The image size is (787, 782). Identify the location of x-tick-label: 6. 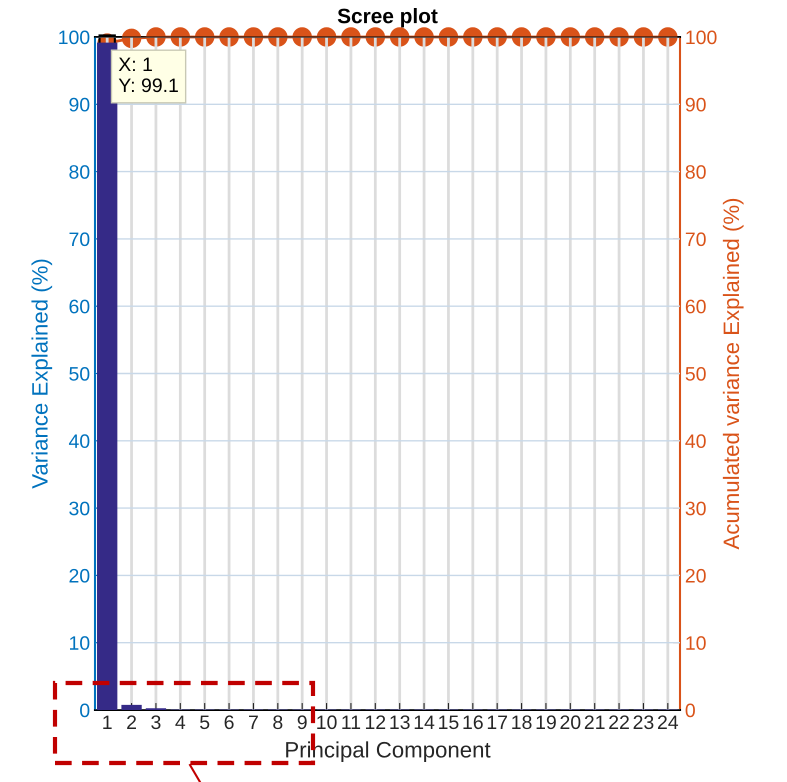
(229, 722).